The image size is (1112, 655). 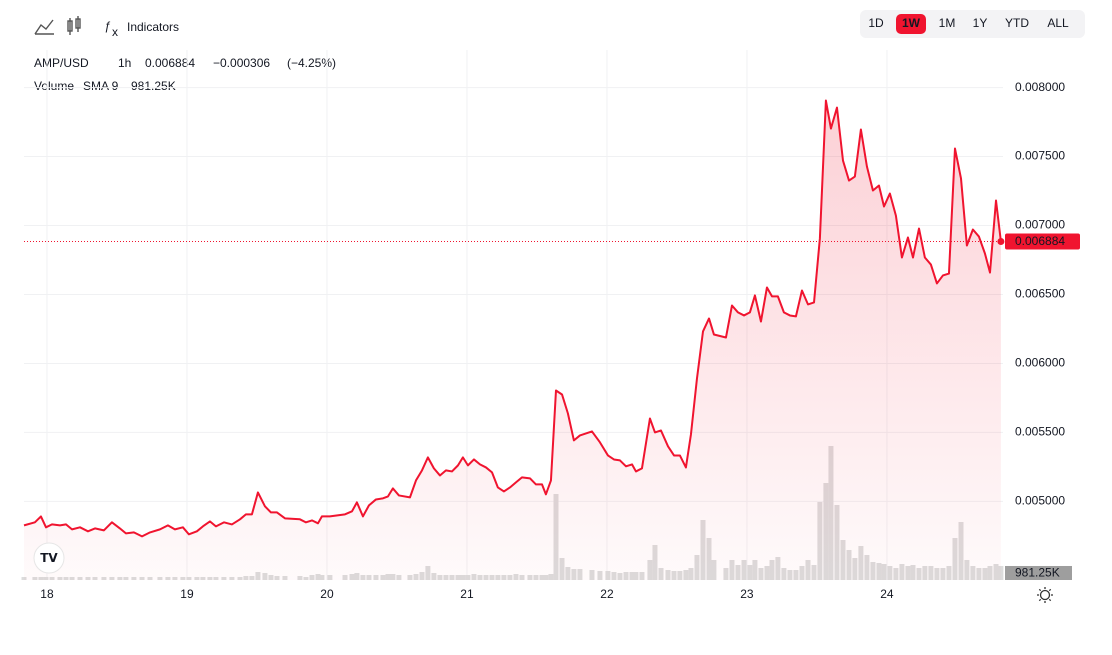 What do you see at coordinates (47, 594) in the screenshot?
I see `x-tick-label: 18` at bounding box center [47, 594].